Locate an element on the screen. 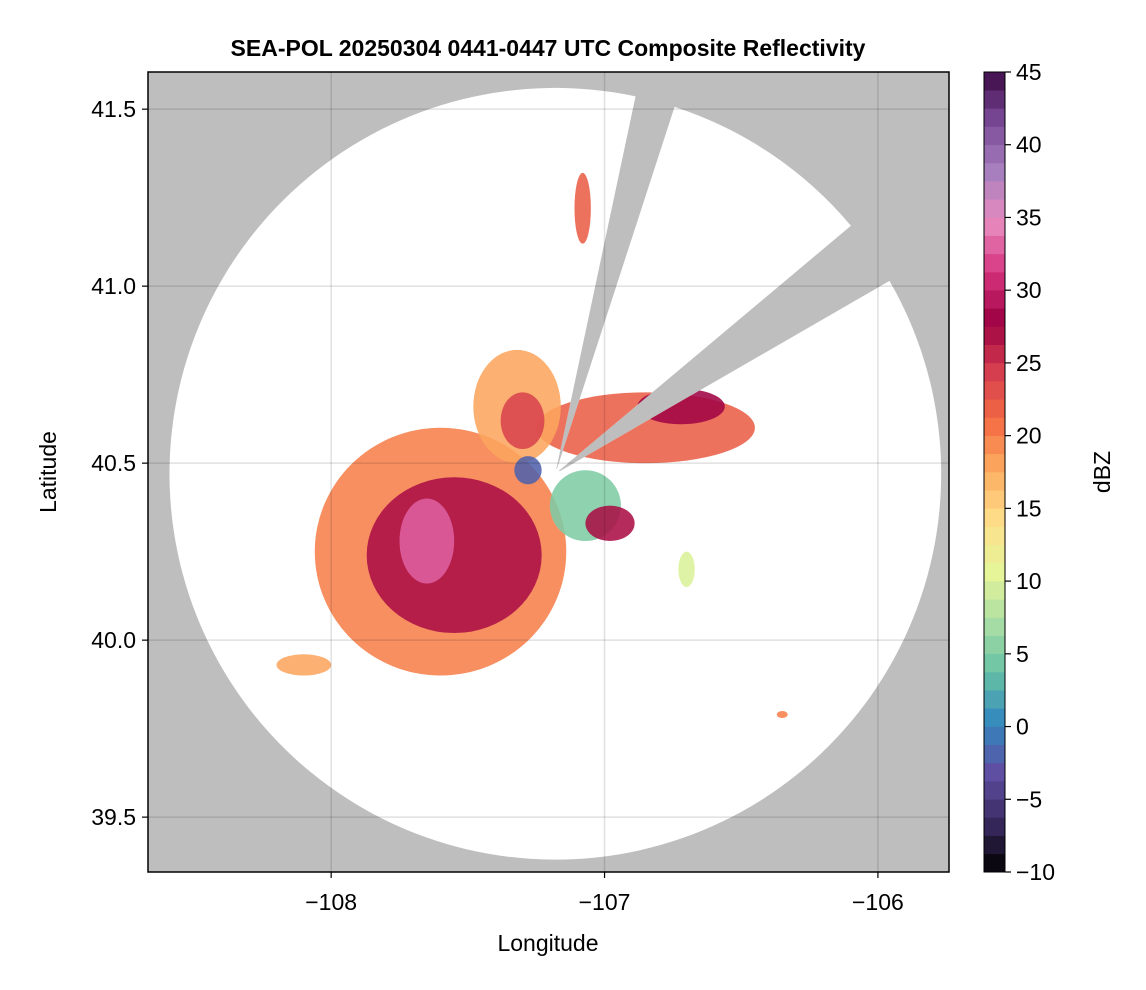 This screenshot has width=1146, height=990. echo-south-east-cell is located at coordinates (610, 523).